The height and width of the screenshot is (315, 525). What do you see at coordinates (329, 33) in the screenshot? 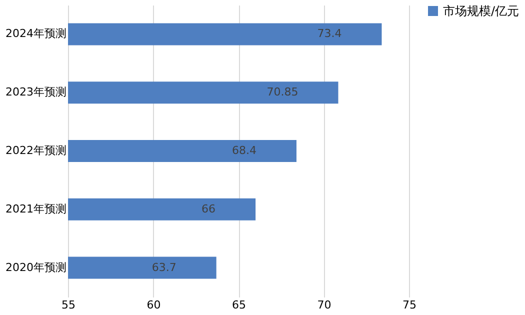
I see `data-label: 73.4` at bounding box center [329, 33].